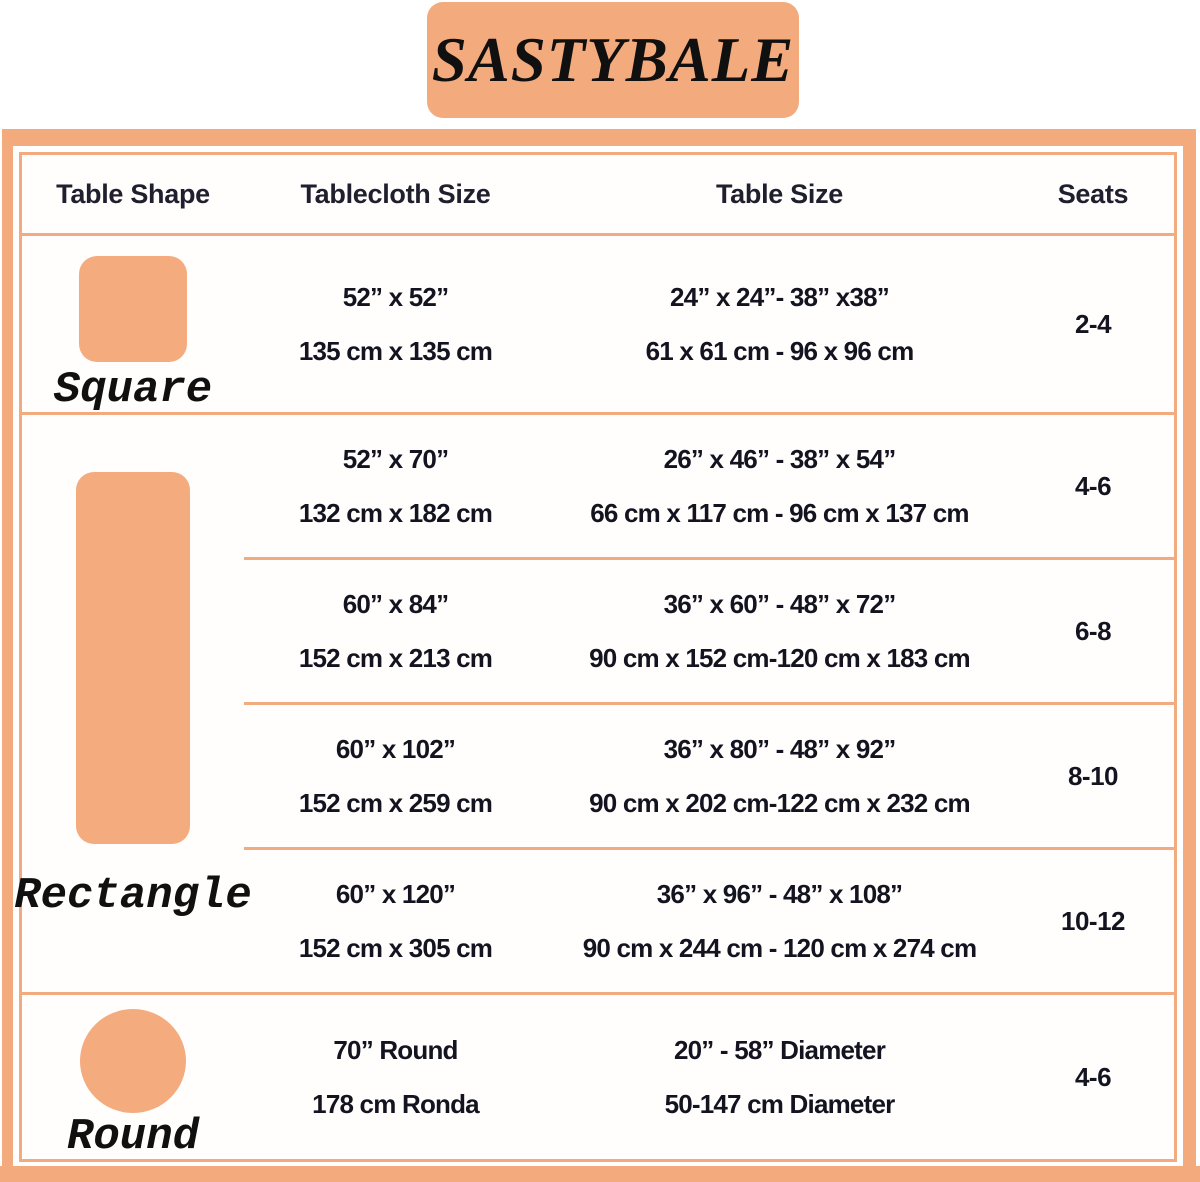 This screenshot has height=1182, width=1200. Describe the element at coordinates (600, 1174) in the screenshot. I see `frame-bottom-bar` at that location.